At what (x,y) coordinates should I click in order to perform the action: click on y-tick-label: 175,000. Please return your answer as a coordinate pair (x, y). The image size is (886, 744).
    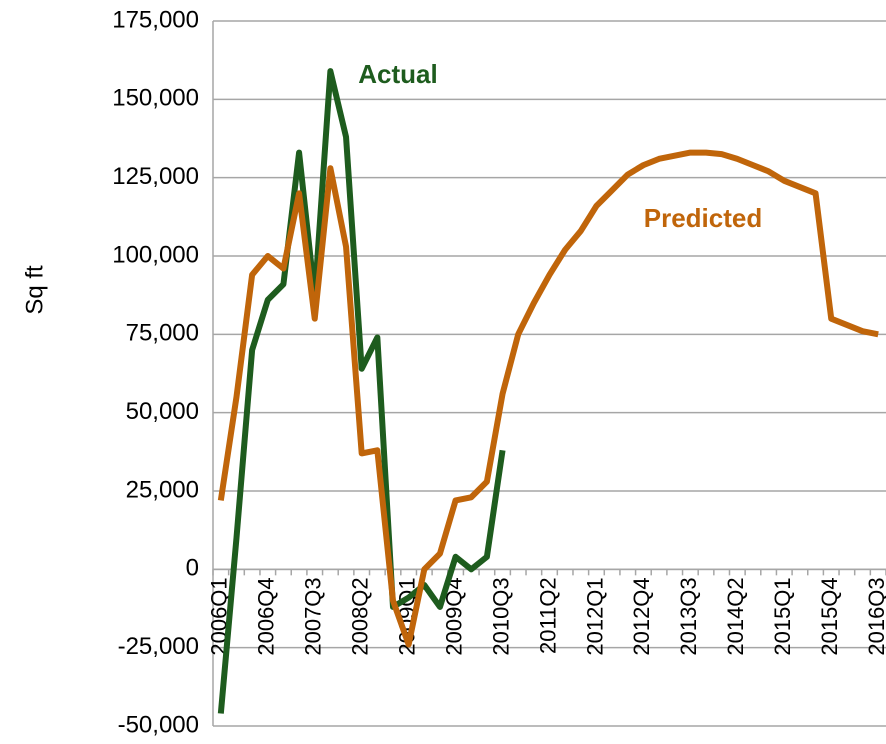
    Looking at the image, I should click on (155, 19).